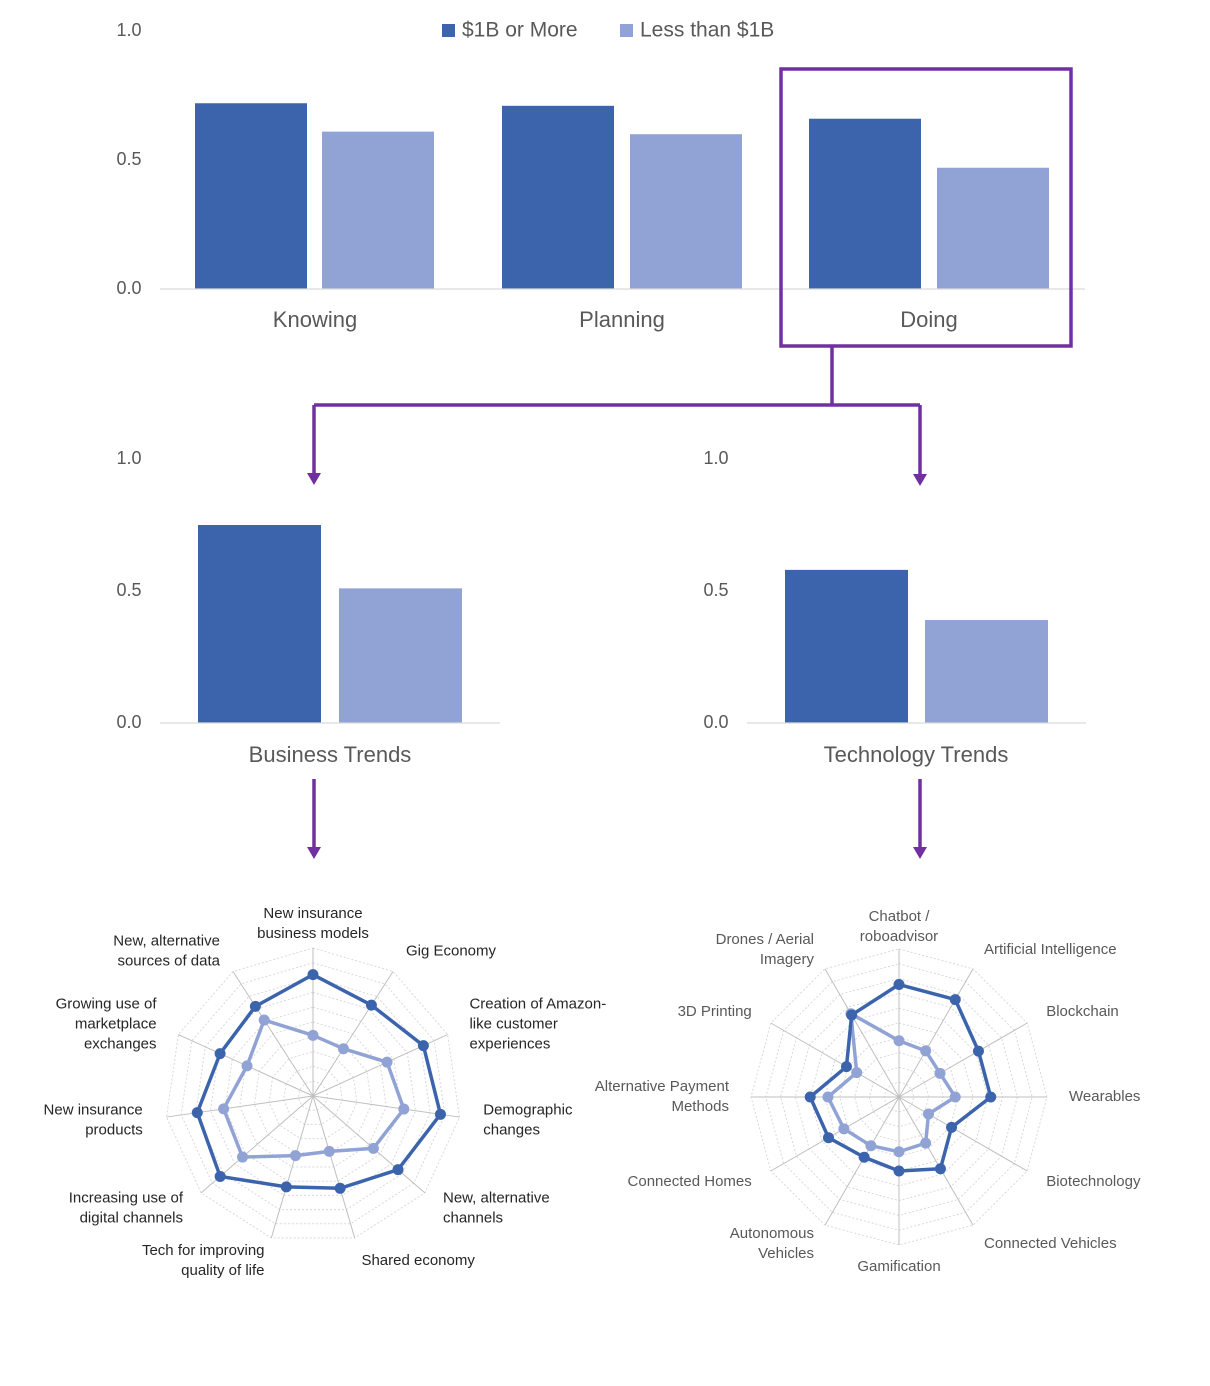 The height and width of the screenshot is (1386, 1210). I want to click on radar-axis-label: Growing use of marketplace exchanges, so click(107, 1024).